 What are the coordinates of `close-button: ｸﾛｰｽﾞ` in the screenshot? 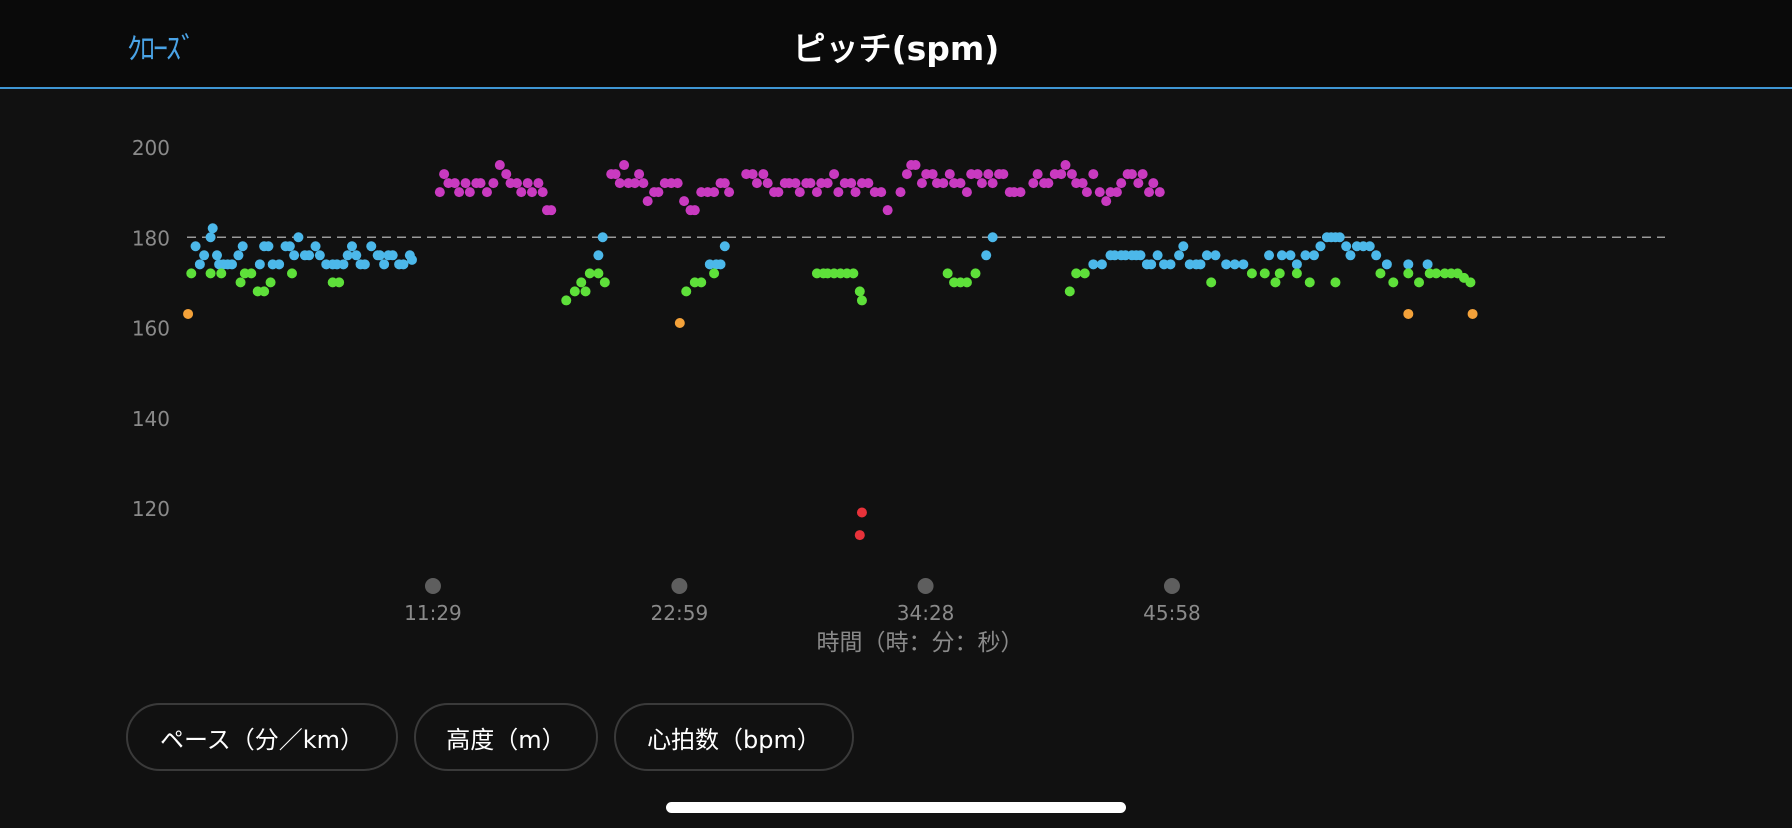 It's located at (161, 49).